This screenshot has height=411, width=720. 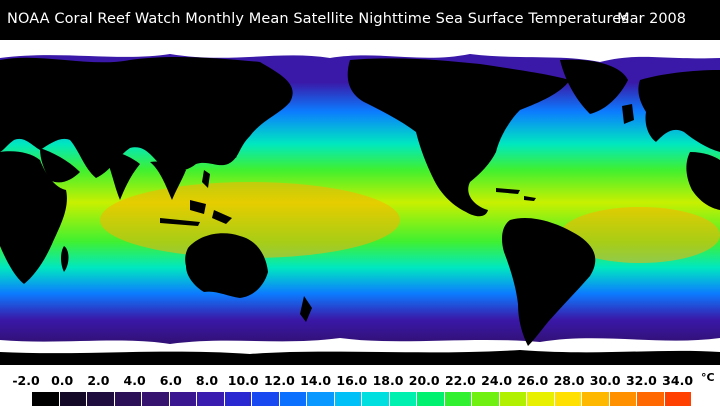 What do you see at coordinates (678, 380) in the screenshot?
I see `legend-tick-label: 34.0` at bounding box center [678, 380].